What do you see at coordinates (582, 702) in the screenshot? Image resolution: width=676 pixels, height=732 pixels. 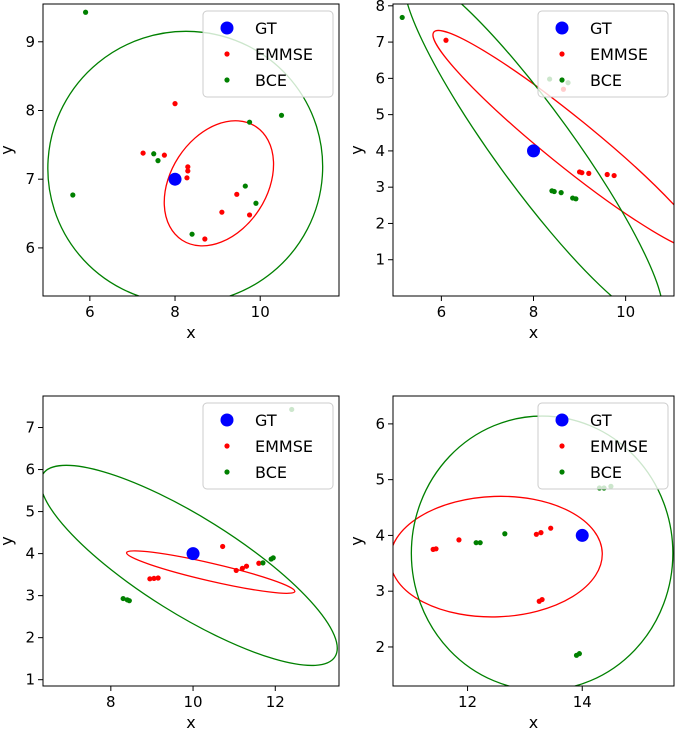 I see `x-tick-label: 14` at bounding box center [582, 702].